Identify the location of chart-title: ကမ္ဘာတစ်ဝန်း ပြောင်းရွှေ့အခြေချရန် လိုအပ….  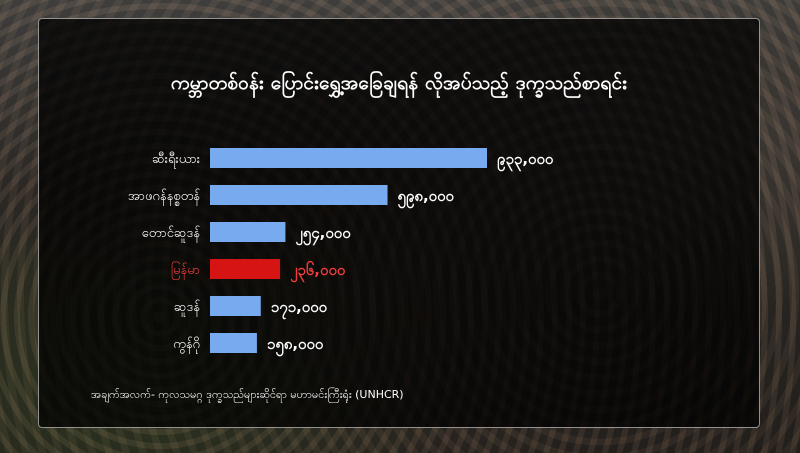
(399, 83).